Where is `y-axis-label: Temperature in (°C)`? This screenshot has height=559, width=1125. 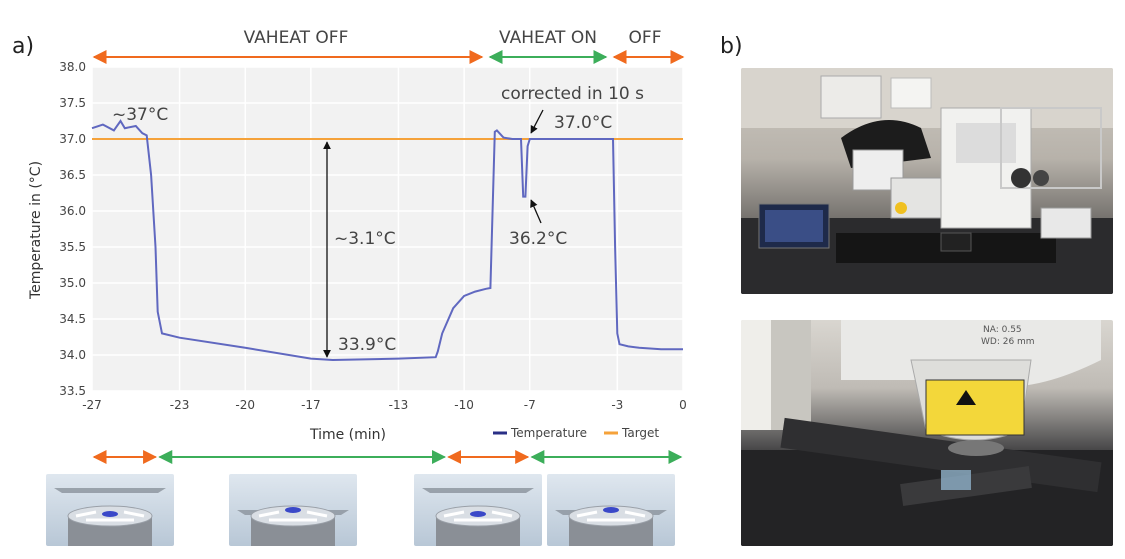 y-axis-label: Temperature in (°C) is located at coordinates (36, 230).